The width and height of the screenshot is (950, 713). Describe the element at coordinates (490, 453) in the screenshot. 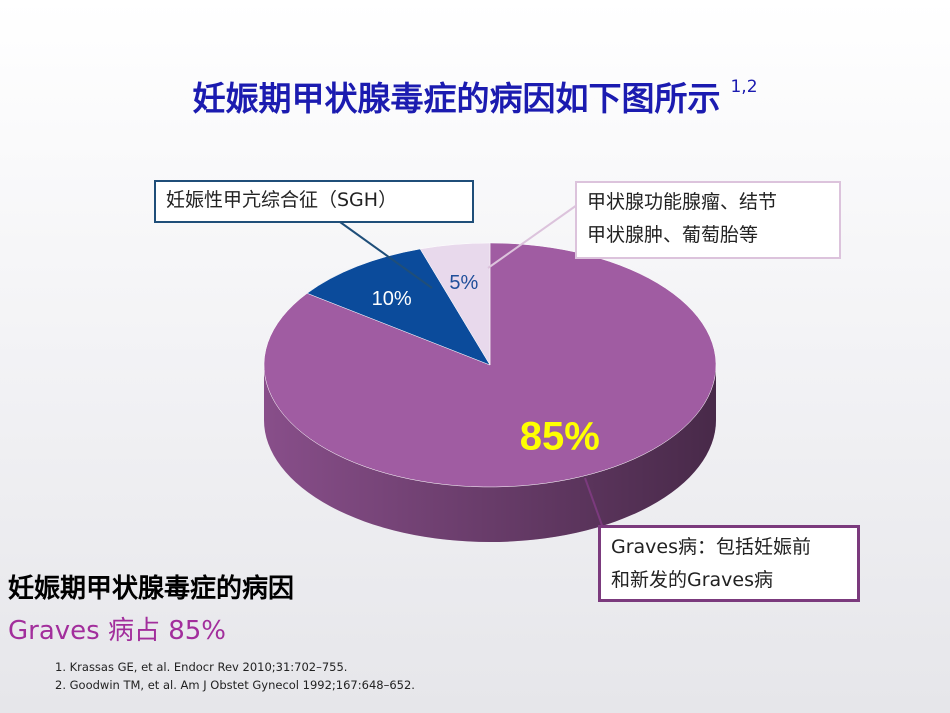

I see `slice-side-shade` at that location.